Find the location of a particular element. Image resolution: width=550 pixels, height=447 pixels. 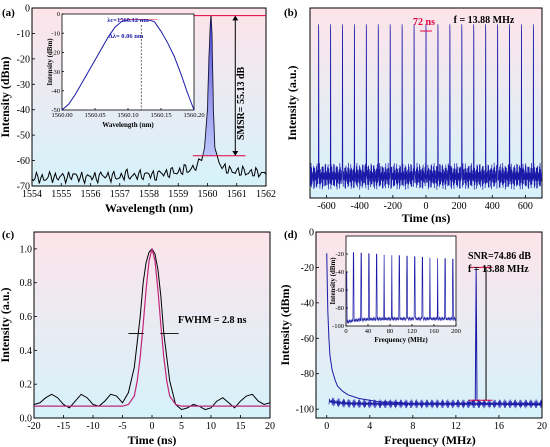

panel-d-xtick-label: 0 is located at coordinates (326, 426).